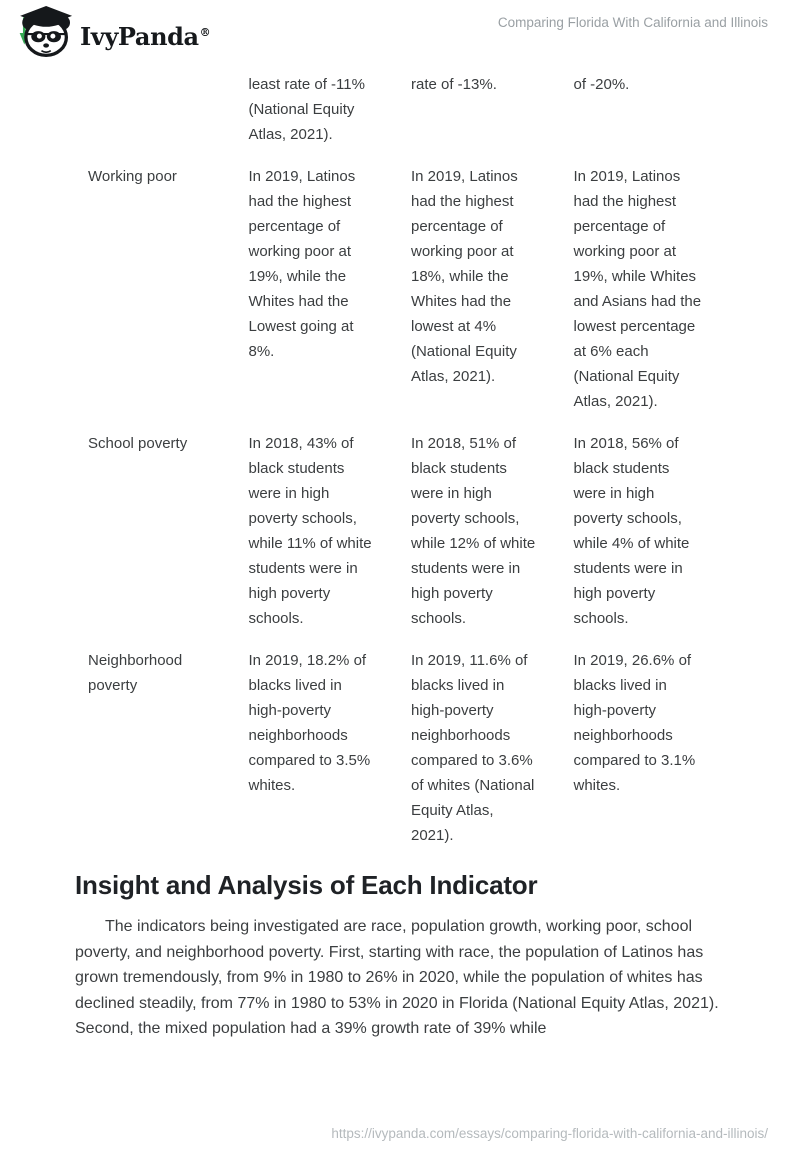 This screenshot has height=1160, width=800. I want to click on ivypanda-logo: IvyPanda®, so click(111, 32).